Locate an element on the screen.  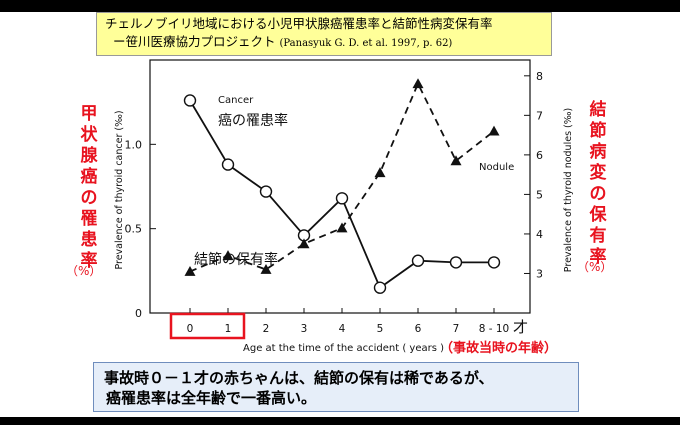
cancer-series-jp-label: 癌の罹患率 is located at coordinates (253, 120).